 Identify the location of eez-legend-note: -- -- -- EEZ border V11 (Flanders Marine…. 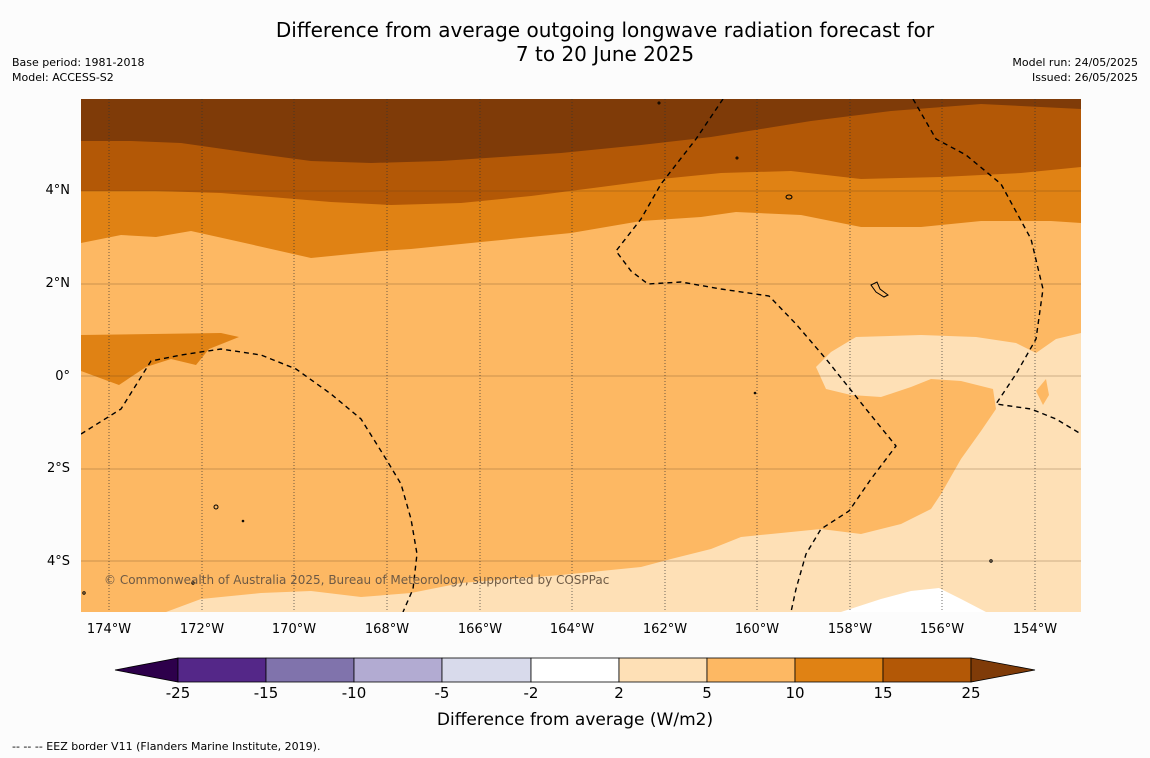
(166, 746).